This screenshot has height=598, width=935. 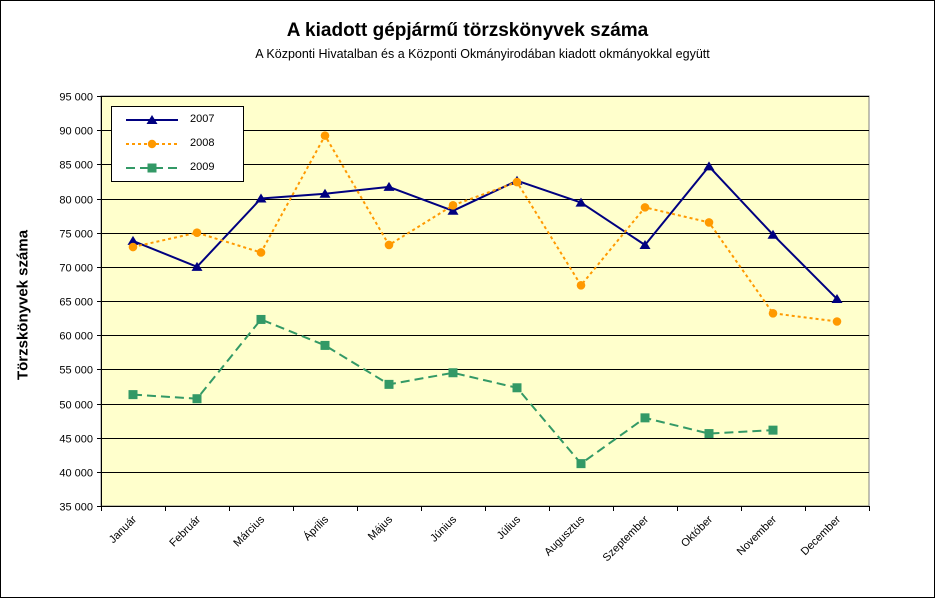 What do you see at coordinates (821, 535) in the screenshot?
I see `x-tick-label: December` at bounding box center [821, 535].